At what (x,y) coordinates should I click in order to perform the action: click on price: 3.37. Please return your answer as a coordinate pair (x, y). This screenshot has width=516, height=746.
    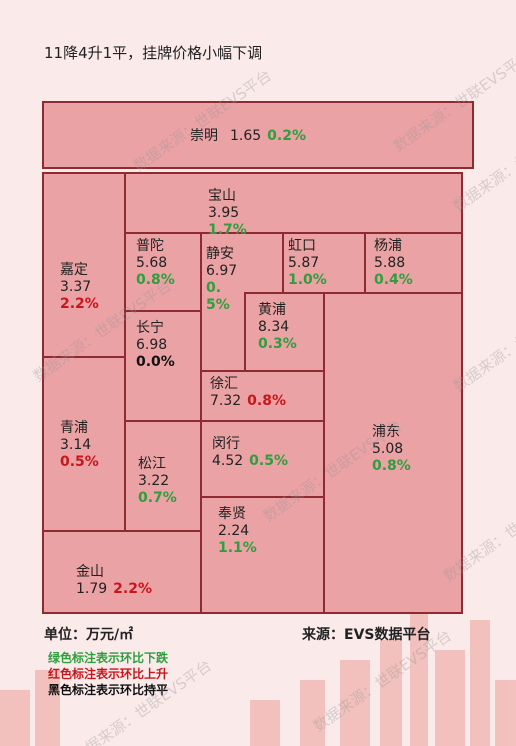
    Looking at the image, I should click on (76, 287).